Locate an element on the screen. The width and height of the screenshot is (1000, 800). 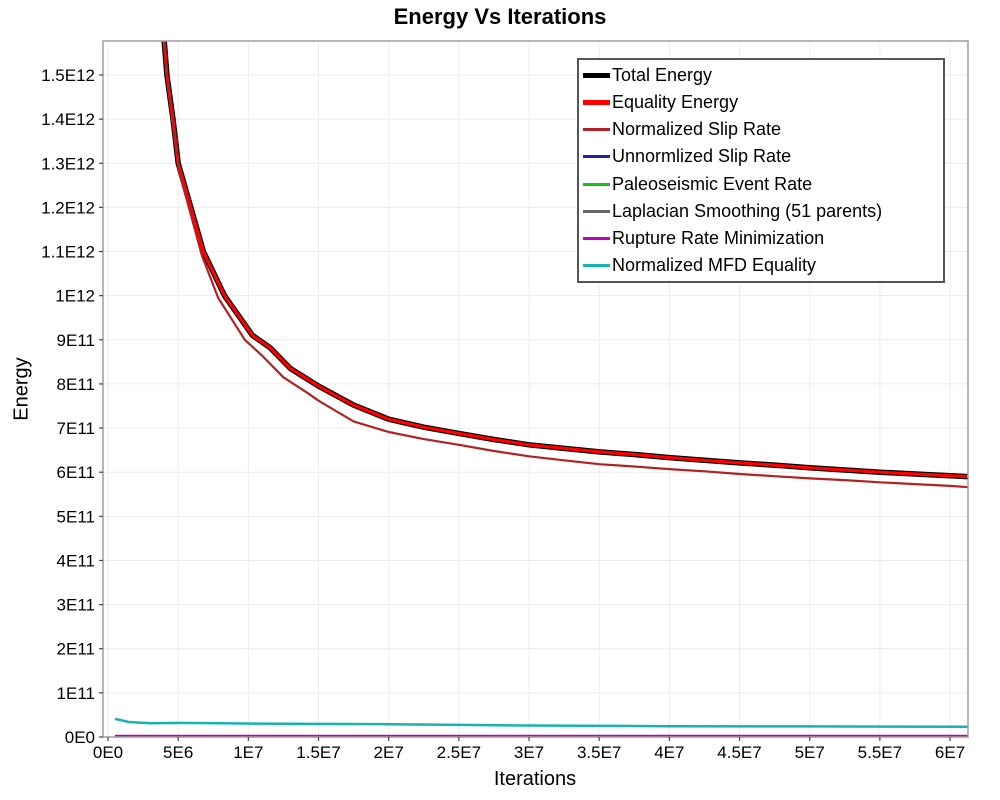
legend-label: Unnormlized Slip Rate is located at coordinates (702, 156).